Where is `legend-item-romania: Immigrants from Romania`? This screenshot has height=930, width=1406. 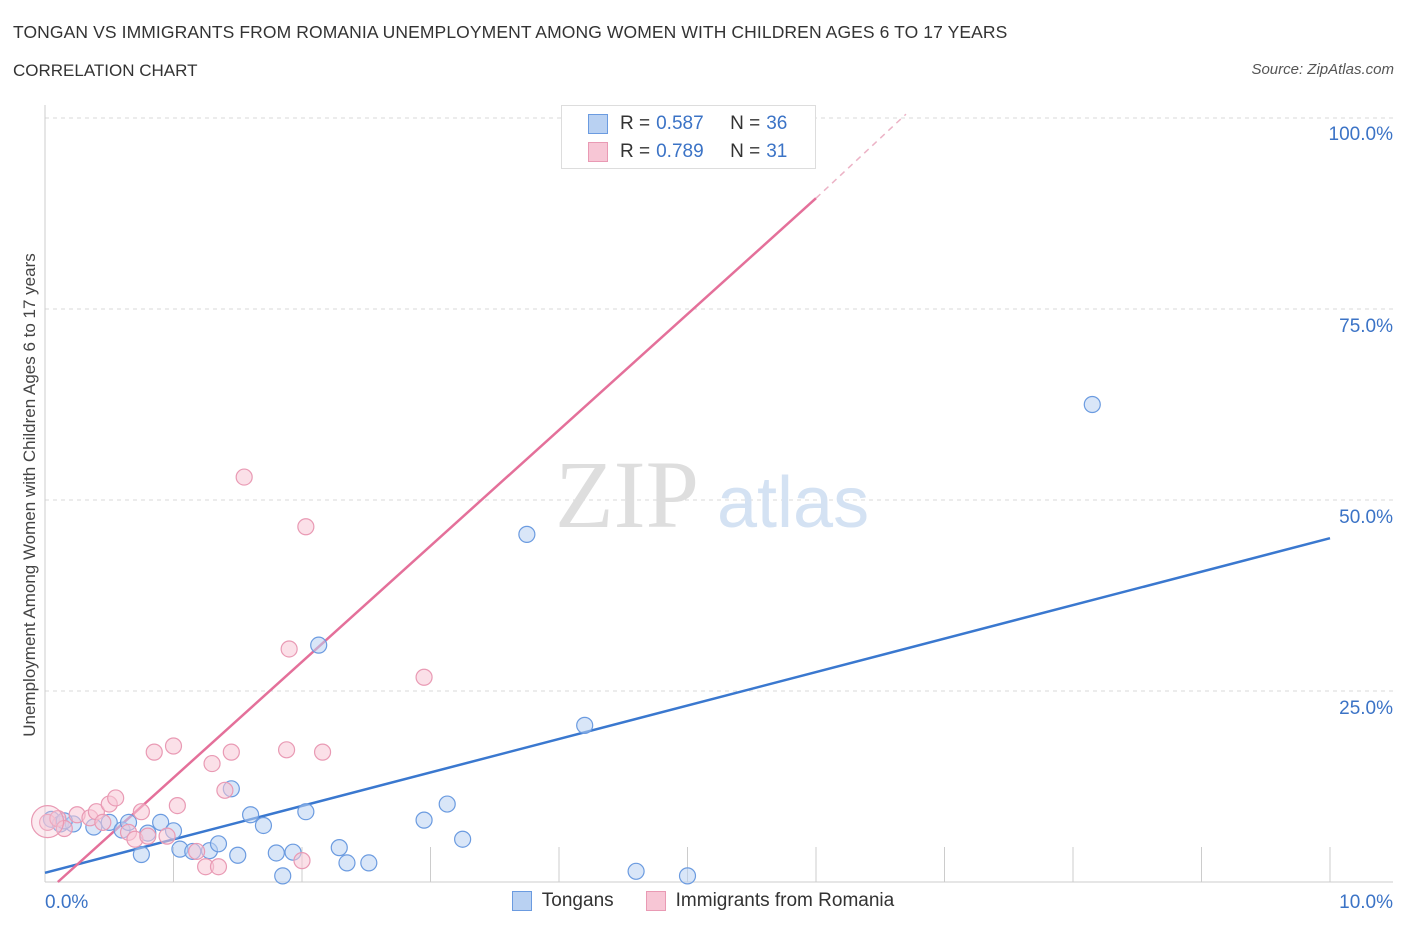 legend-item-romania: Immigrants from Romania is located at coordinates (770, 901).